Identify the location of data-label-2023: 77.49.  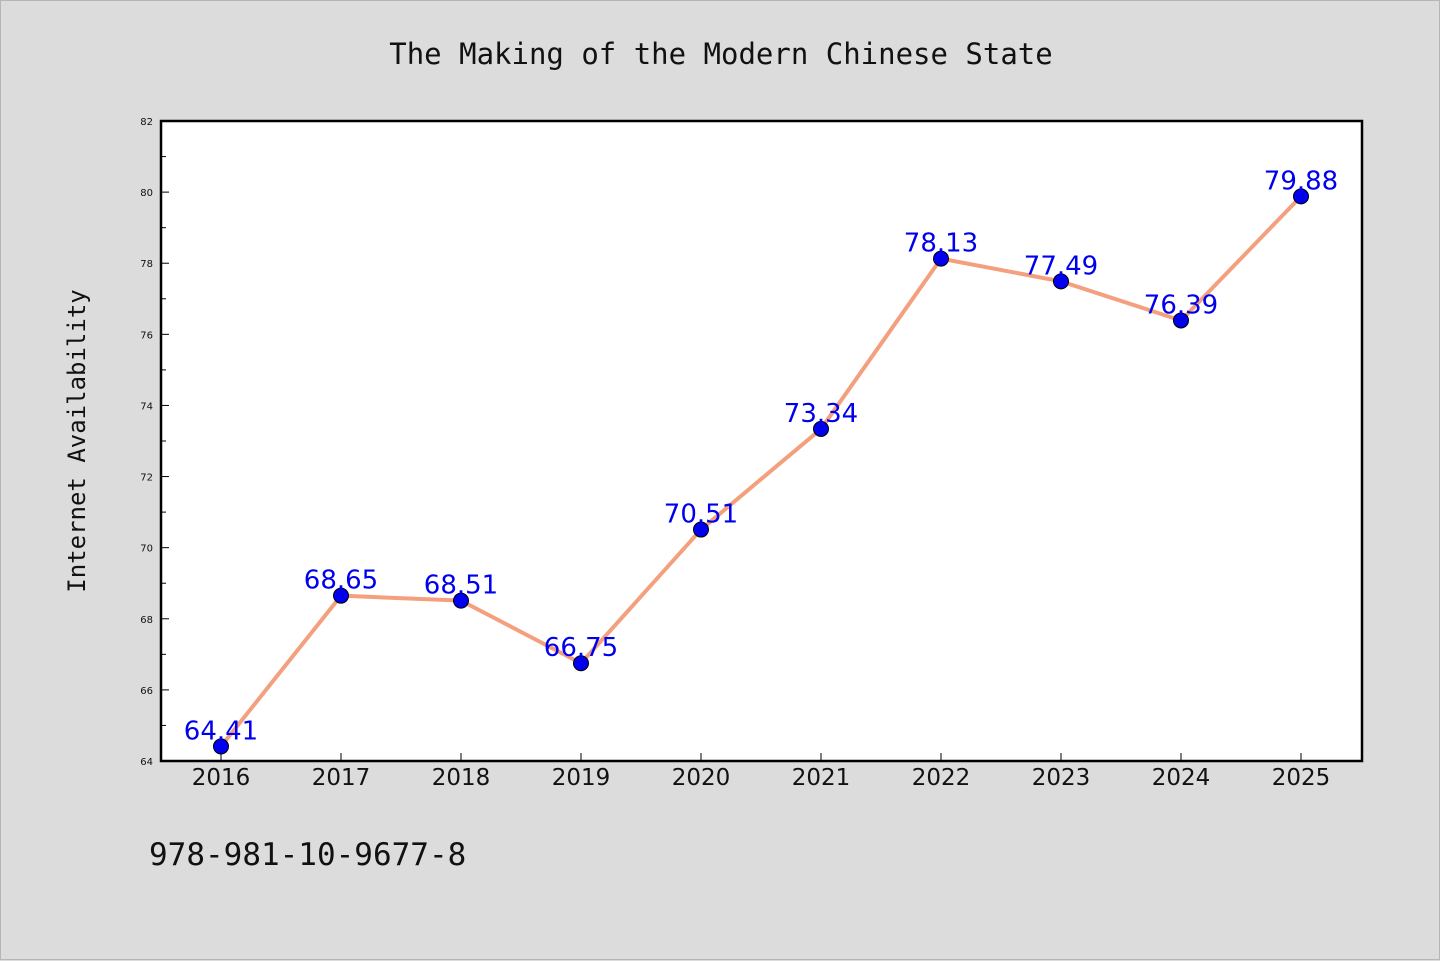
(1061, 266).